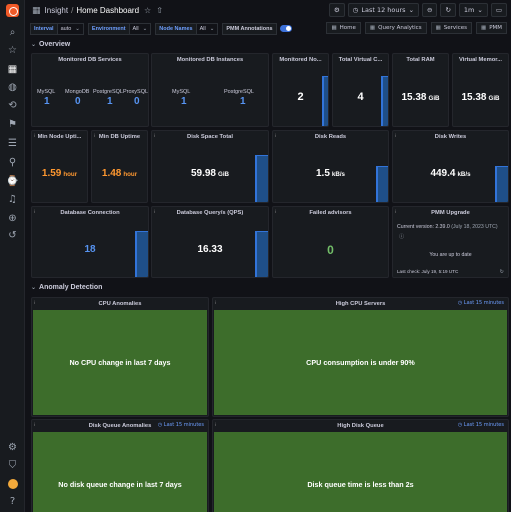  Describe the element at coordinates (71, 287) in the screenshot. I see `row-anomaly-title: Anomaly Detection` at that location.